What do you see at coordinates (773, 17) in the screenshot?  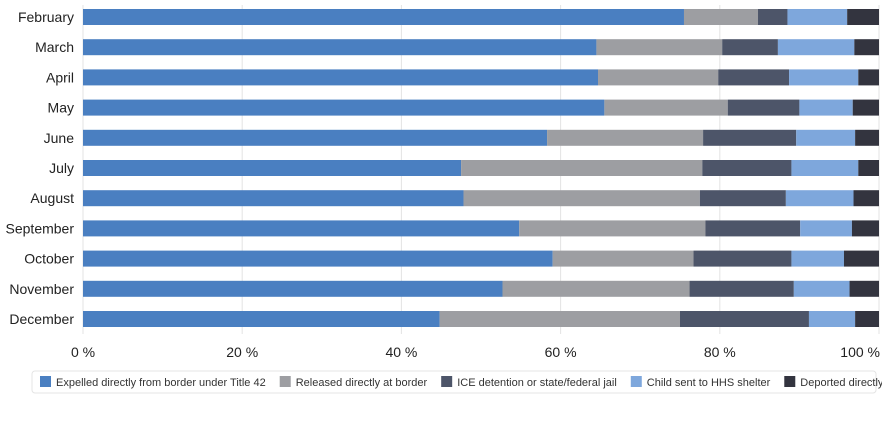 I see `bar-segment-february-s2` at bounding box center [773, 17].